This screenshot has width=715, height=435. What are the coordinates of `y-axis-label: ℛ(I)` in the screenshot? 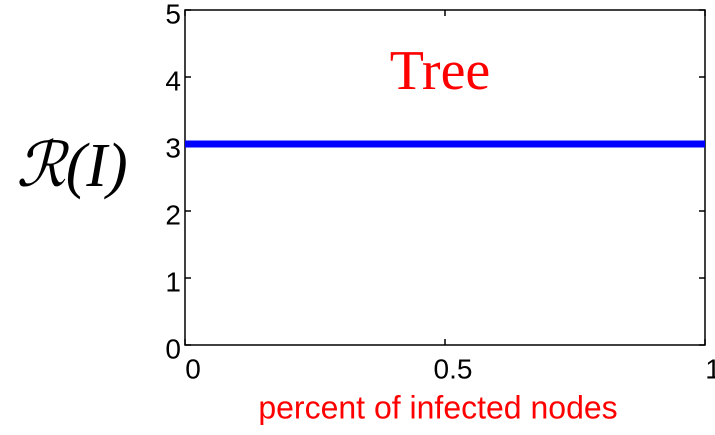 It's located at (71, 166).